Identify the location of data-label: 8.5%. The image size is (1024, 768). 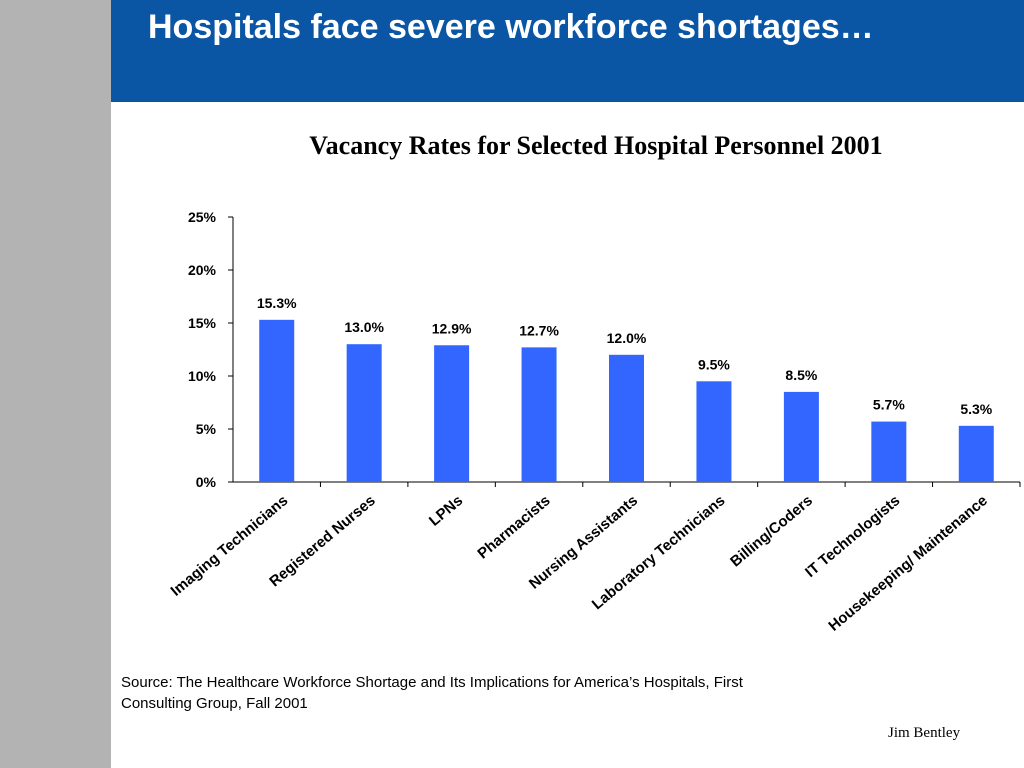
(801, 375).